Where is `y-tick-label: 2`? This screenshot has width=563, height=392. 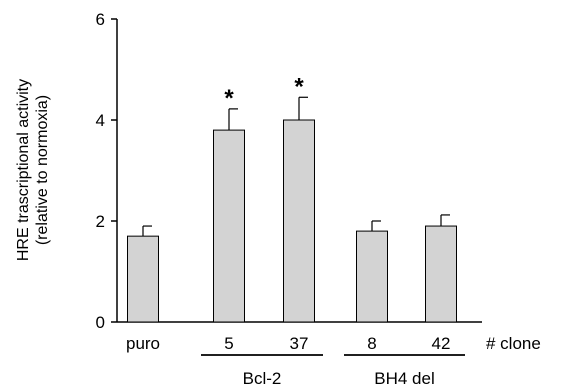 y-tick-label: 2 is located at coordinates (100, 221).